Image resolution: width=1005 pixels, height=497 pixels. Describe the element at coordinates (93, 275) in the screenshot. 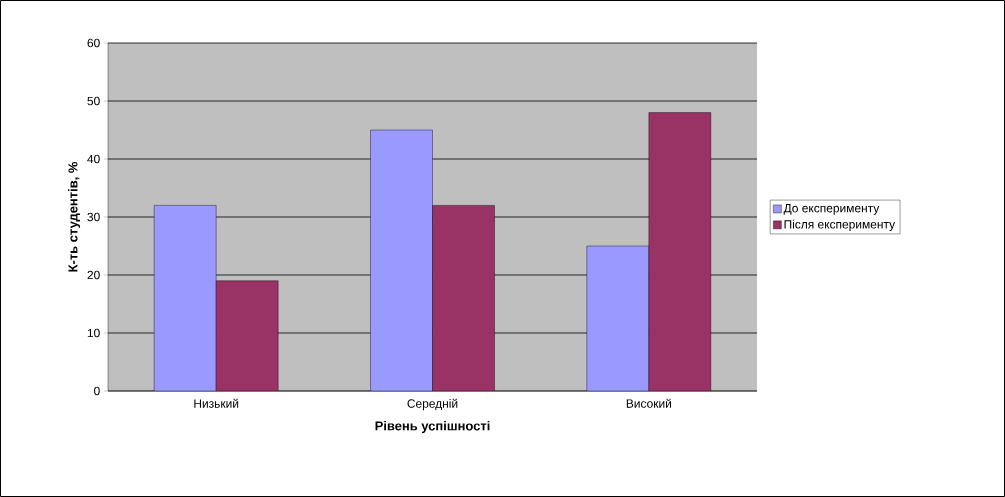

I see `y-tick-label: 20` at that location.